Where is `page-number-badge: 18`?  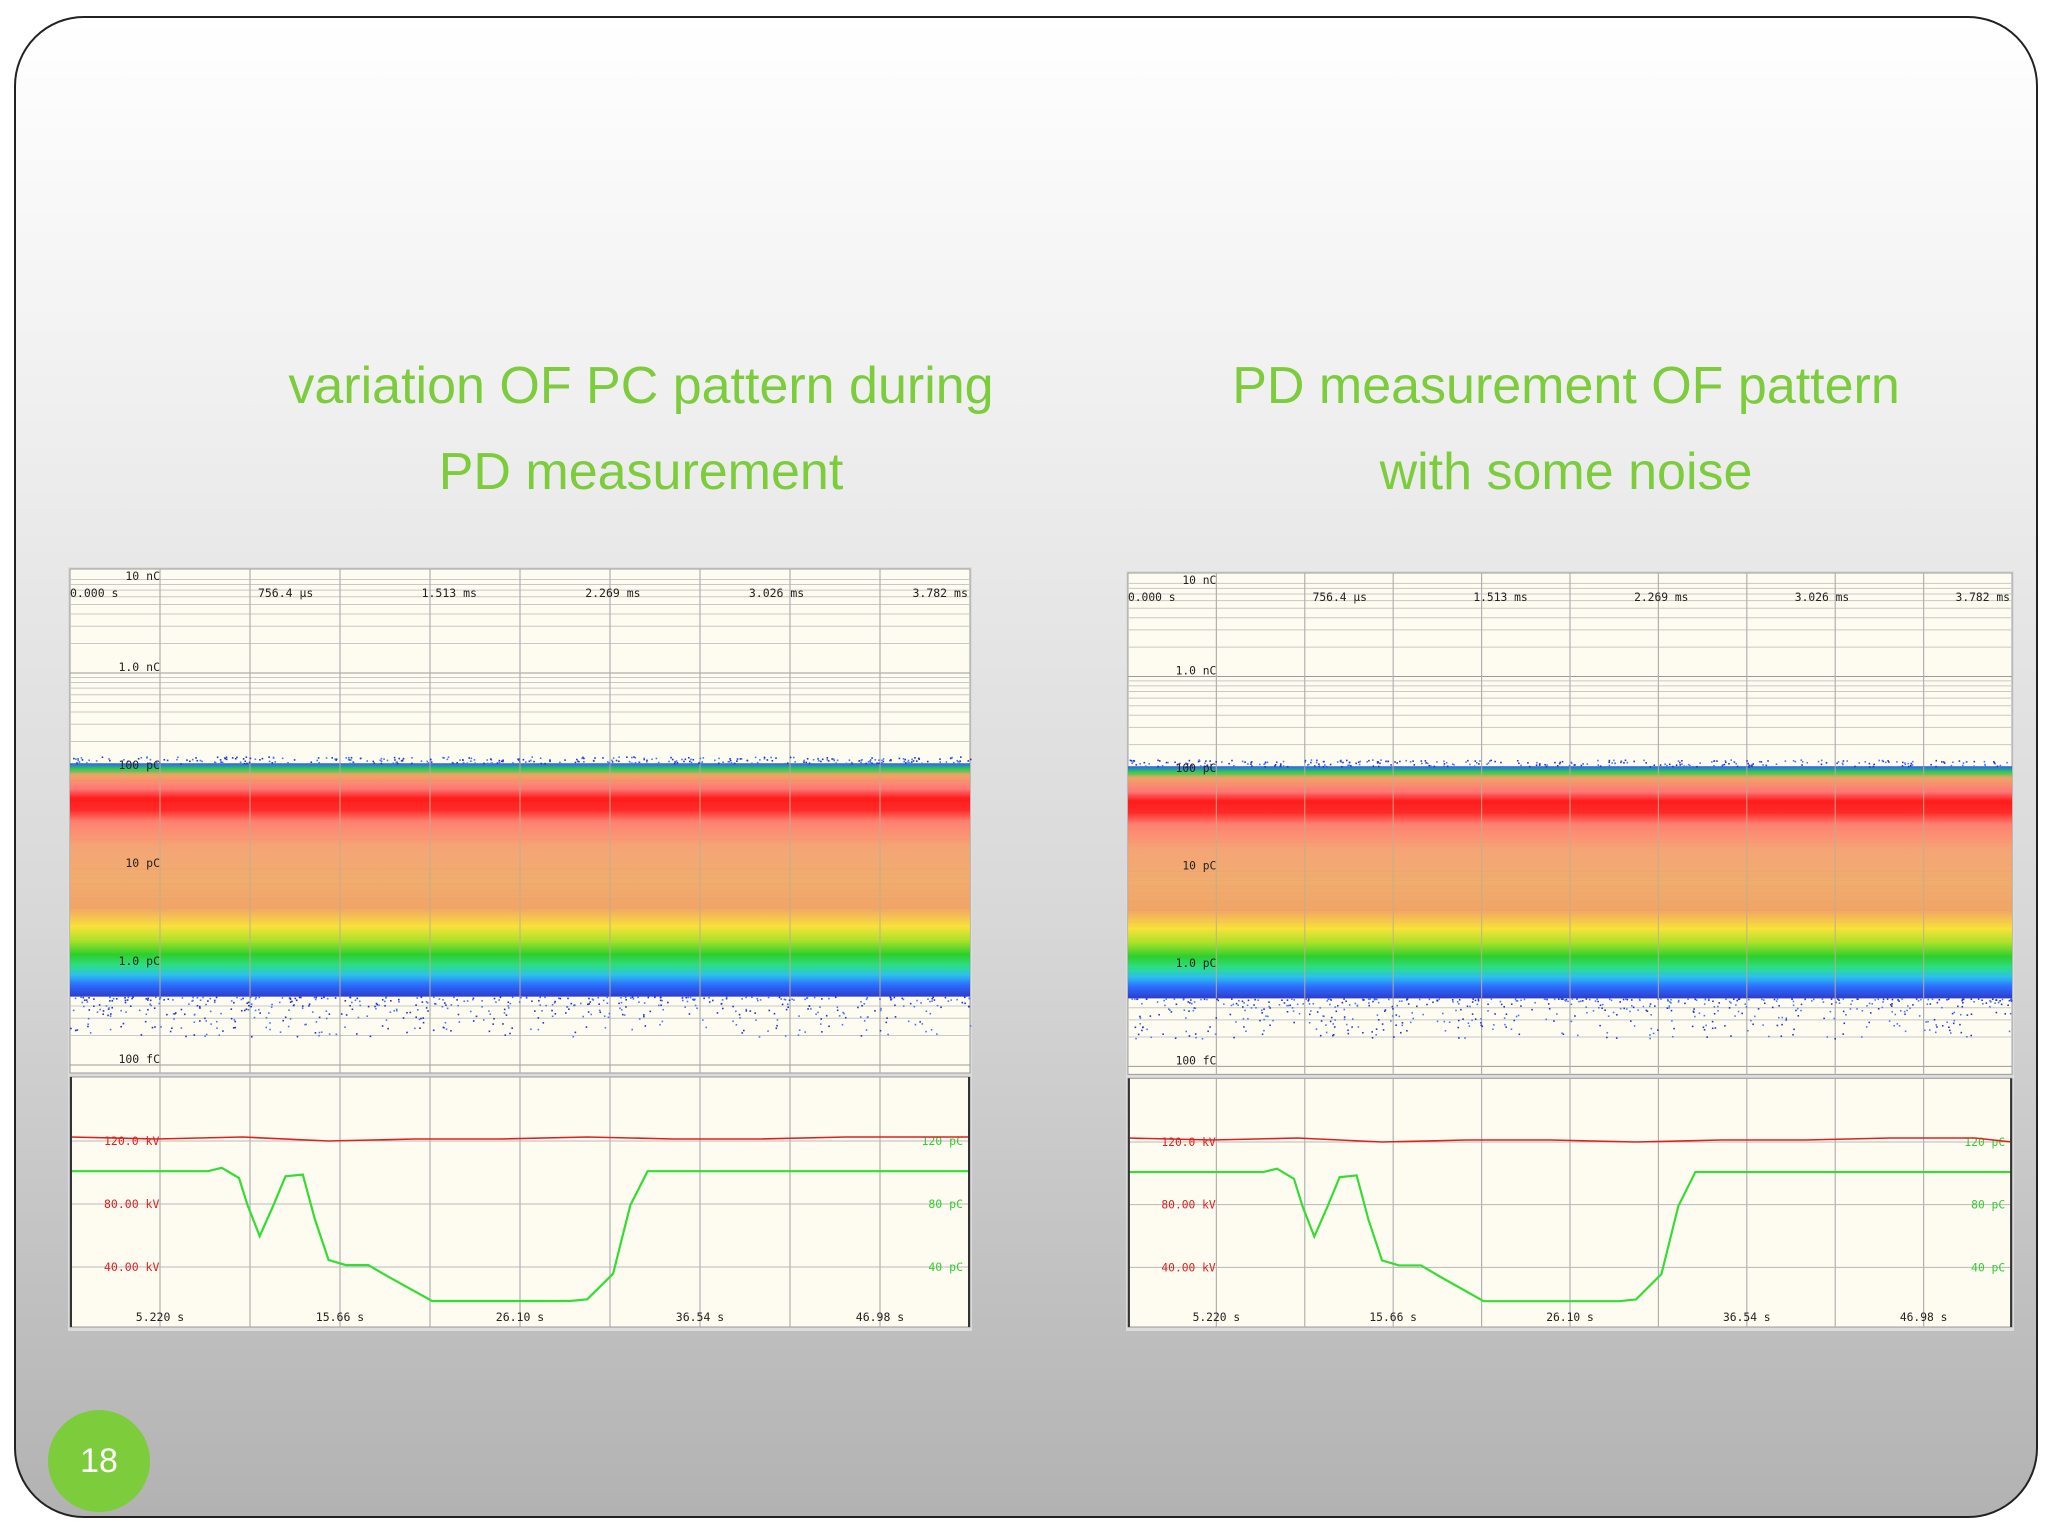 page-number-badge: 18 is located at coordinates (99, 1461).